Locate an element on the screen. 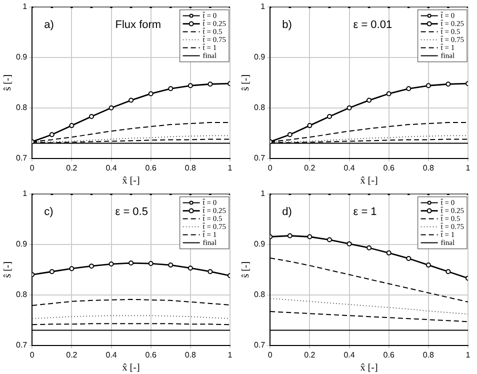 The height and width of the screenshot is (374, 477). annotation: d) is located at coordinates (287, 212).